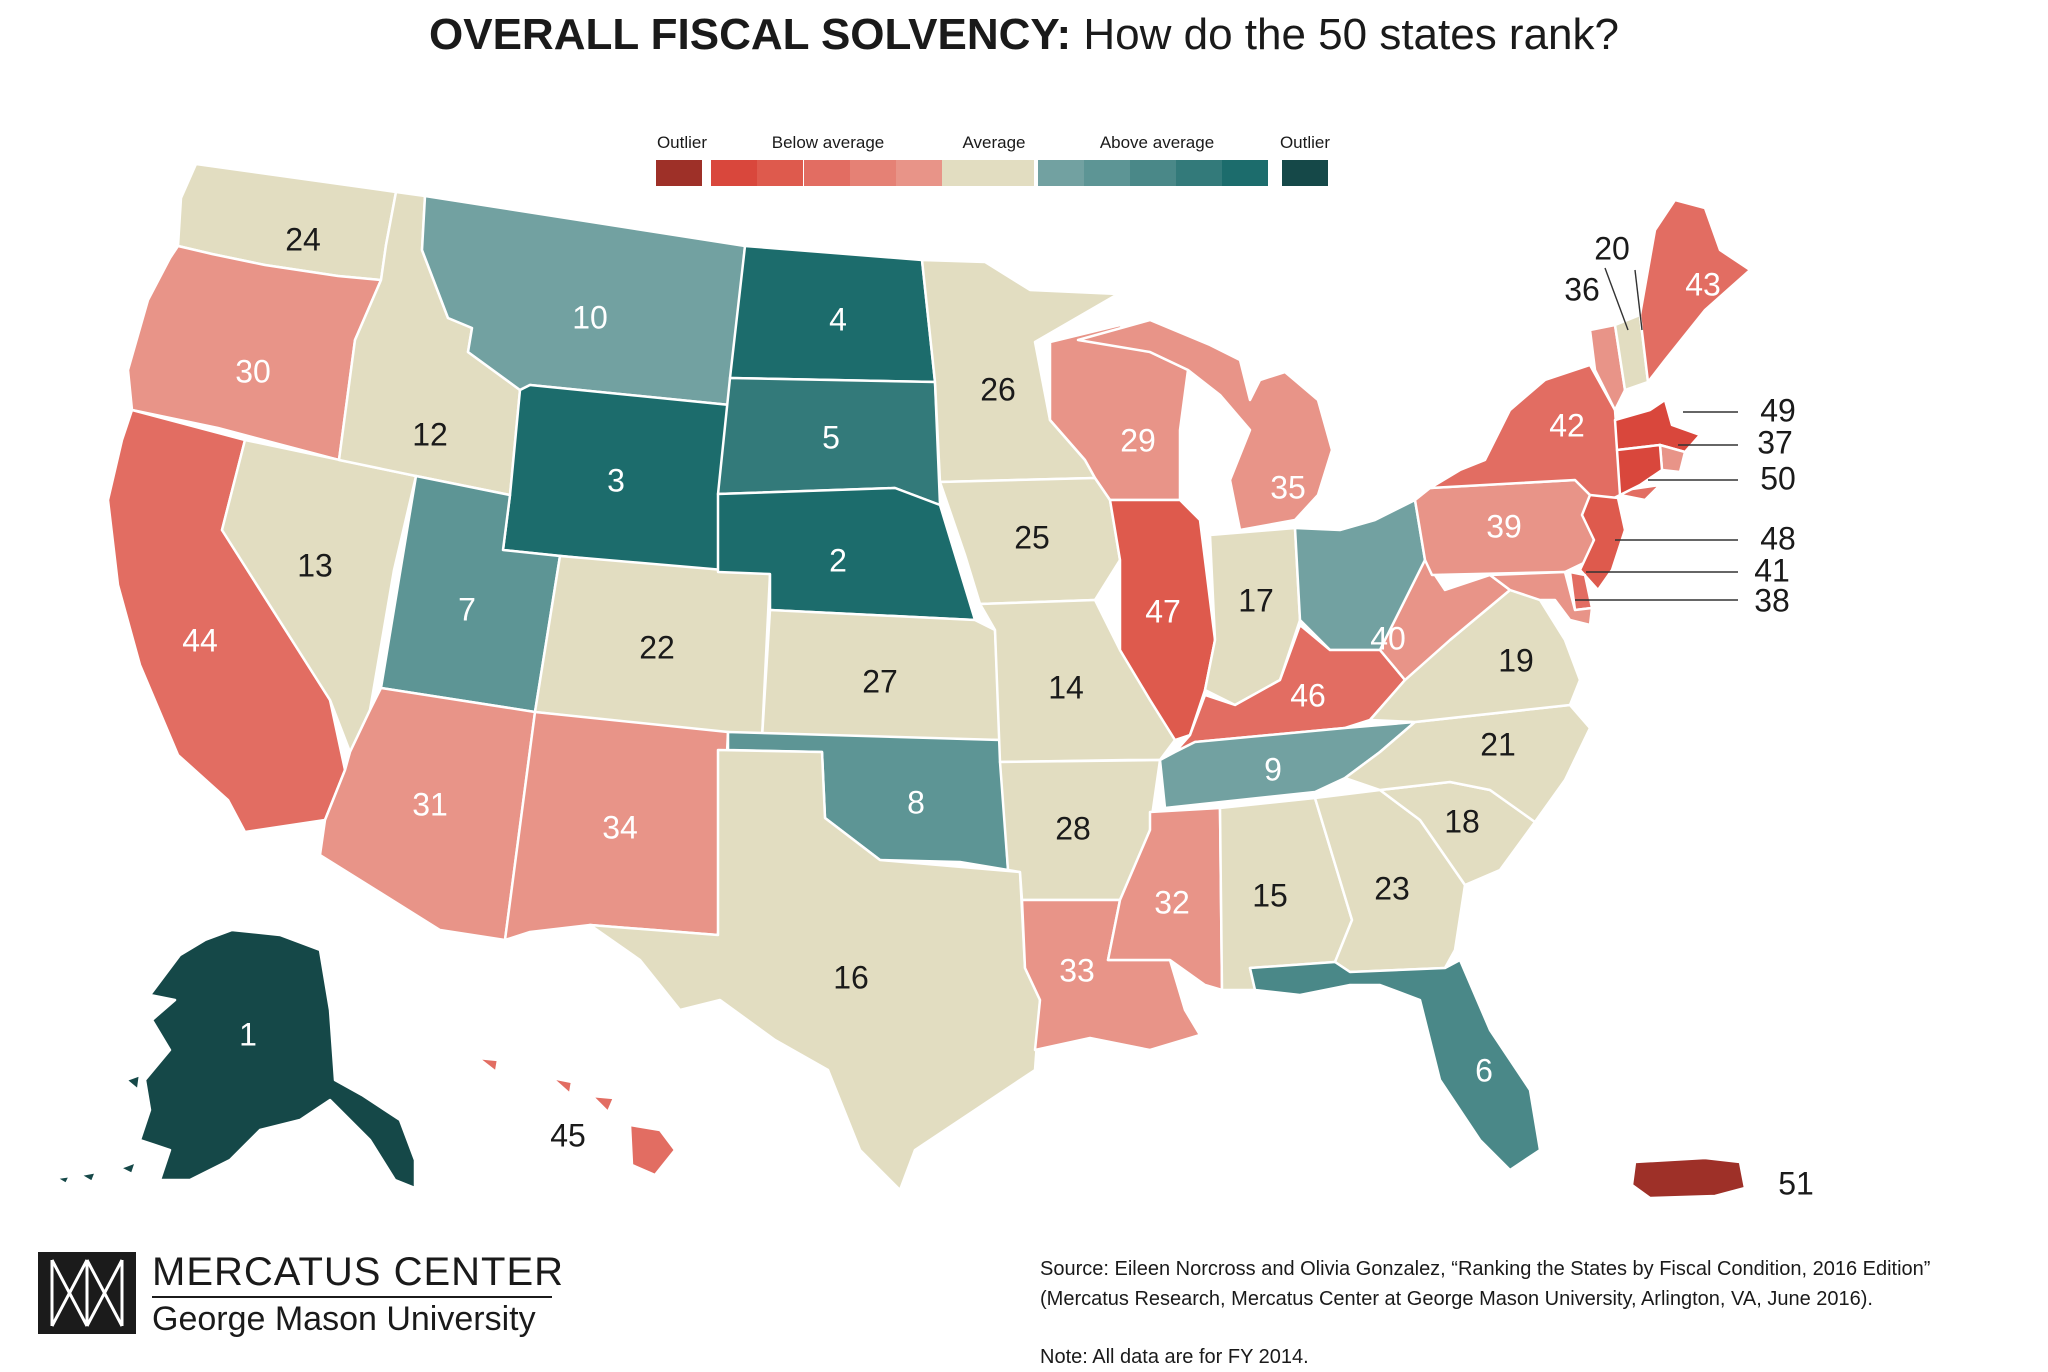 This screenshot has height=1372, width=2048. Describe the element at coordinates (315, 565) in the screenshot. I see `rank-label-nv: 13` at that location.